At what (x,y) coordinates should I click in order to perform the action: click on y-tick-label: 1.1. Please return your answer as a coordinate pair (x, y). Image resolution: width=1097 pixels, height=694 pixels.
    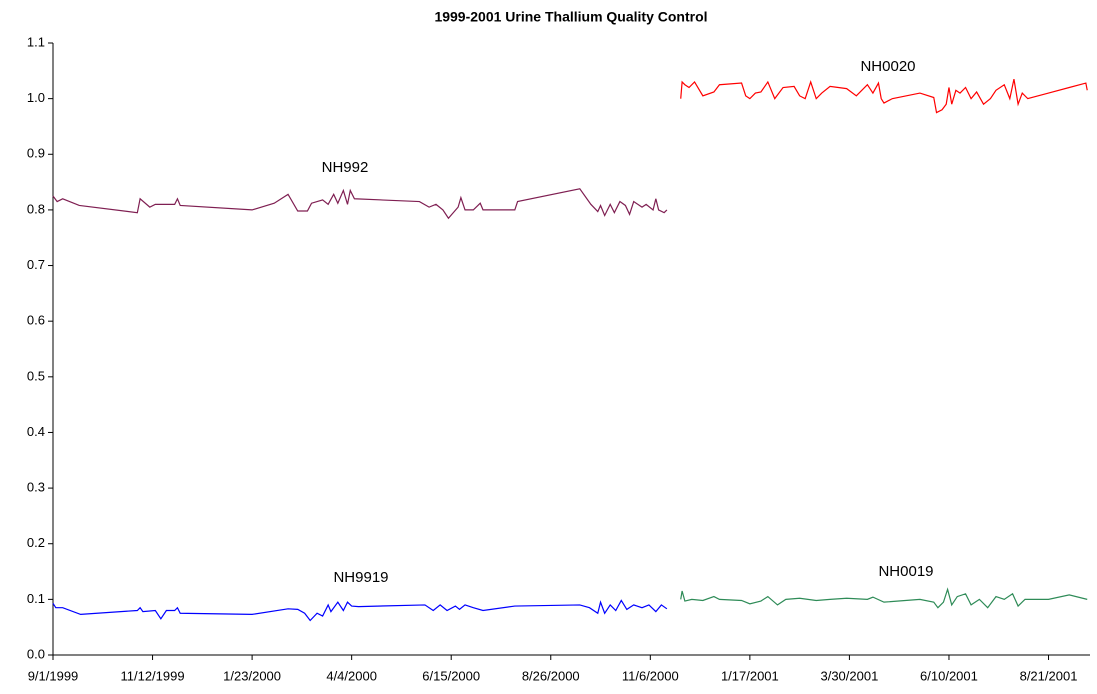
    Looking at the image, I should click on (36, 41).